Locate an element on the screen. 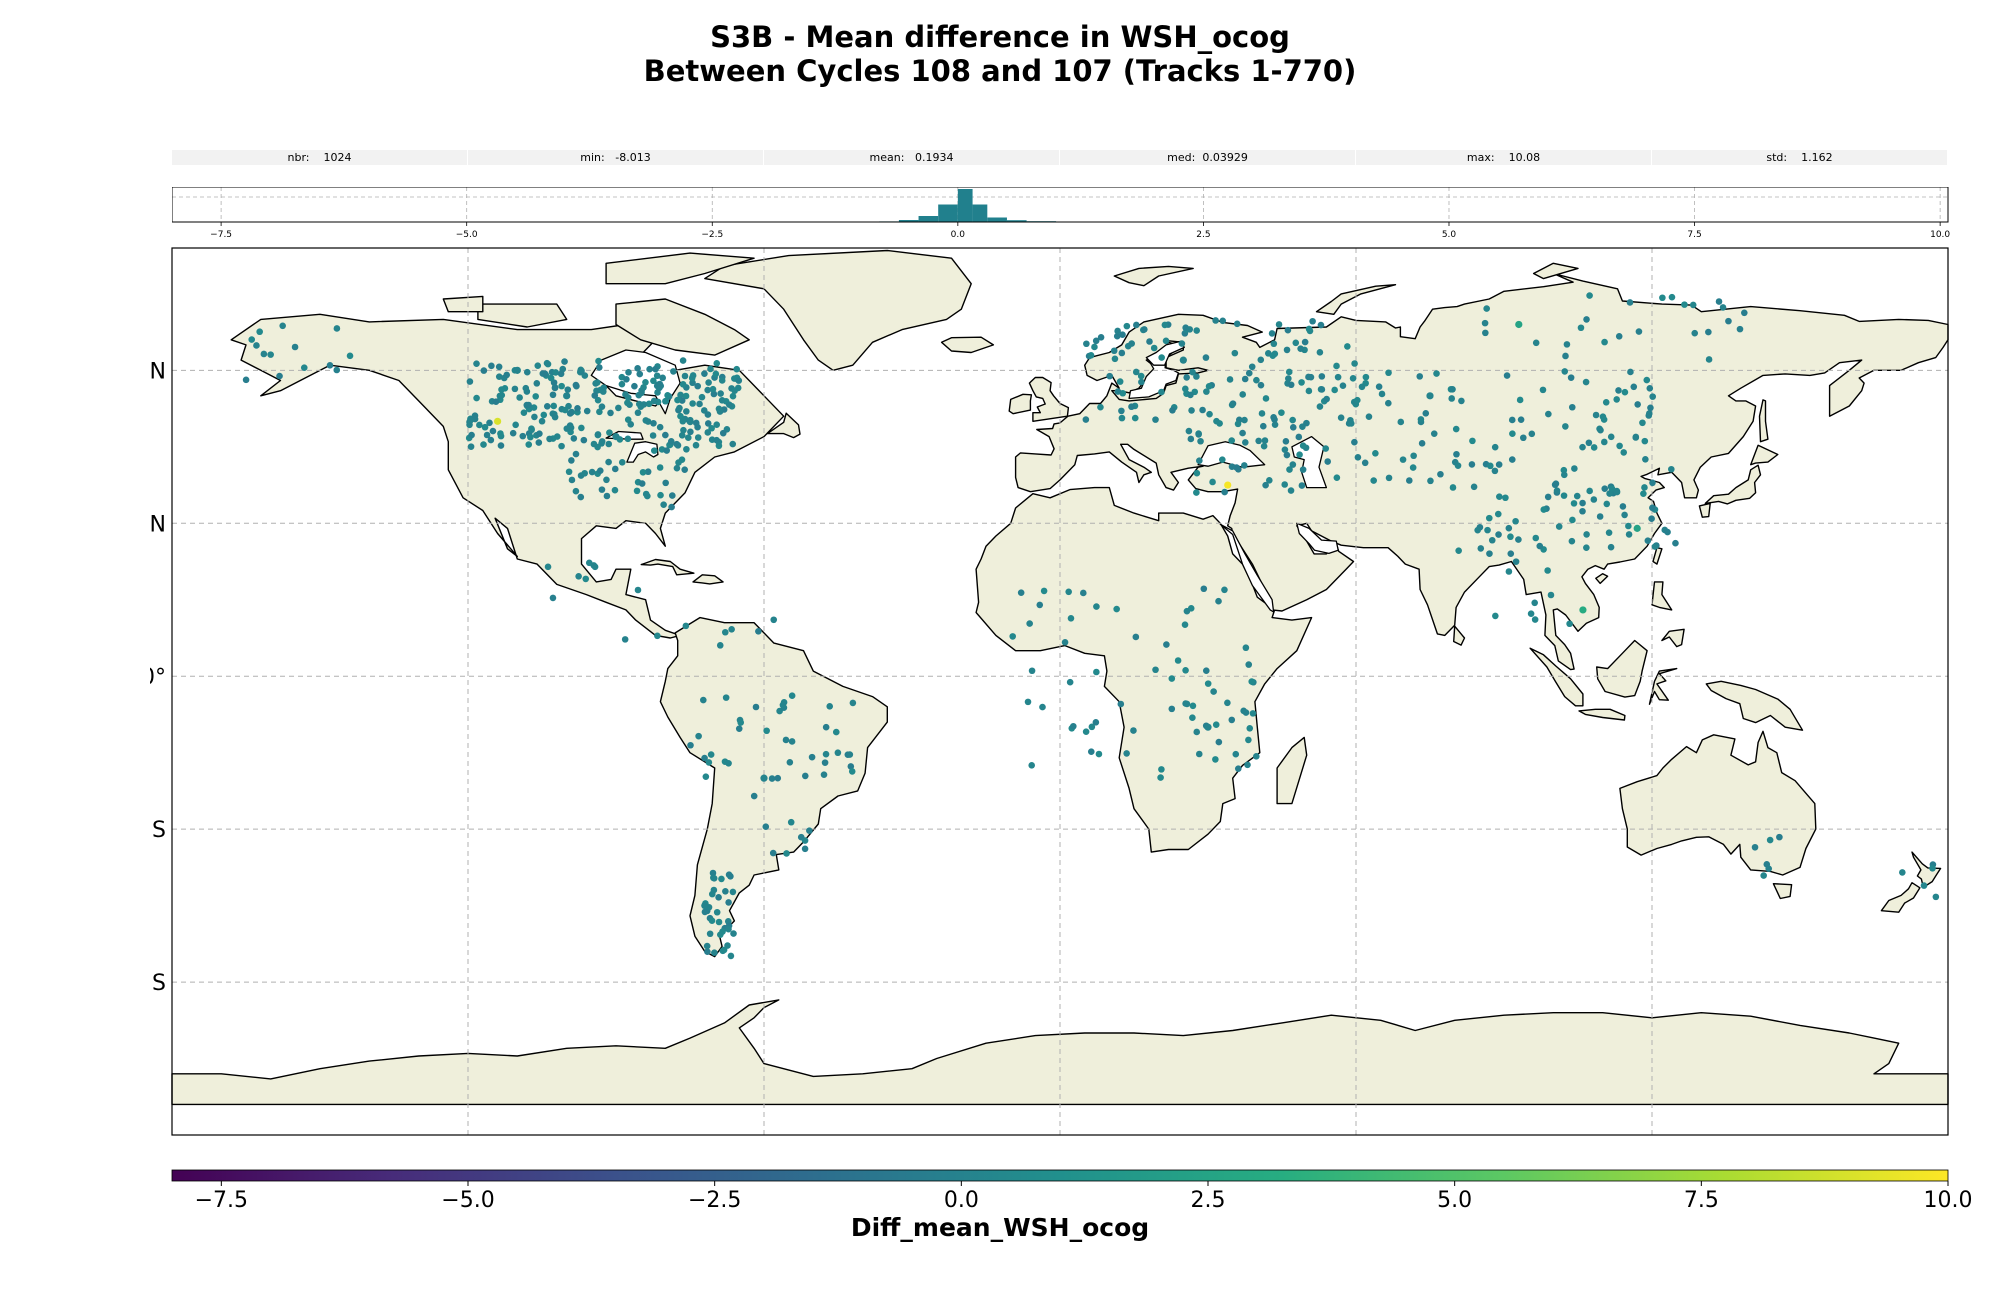  land-java is located at coordinates (1602, 714).